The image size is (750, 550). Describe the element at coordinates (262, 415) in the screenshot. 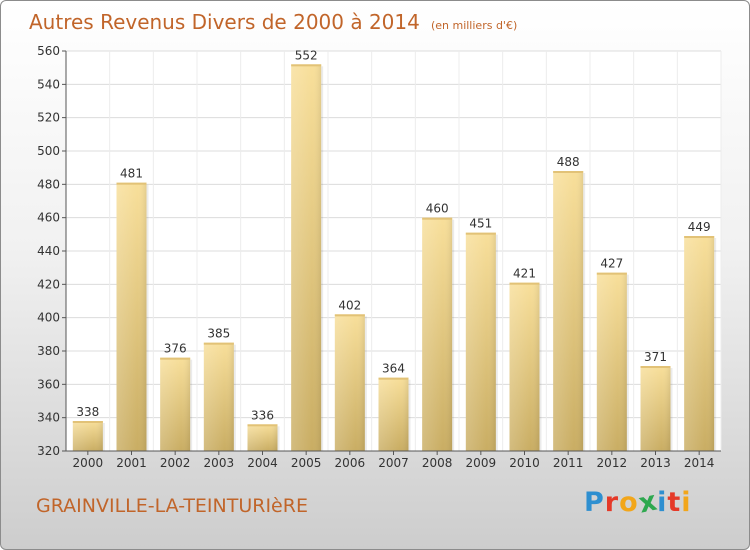

I see `bar-value-label: 336` at that location.